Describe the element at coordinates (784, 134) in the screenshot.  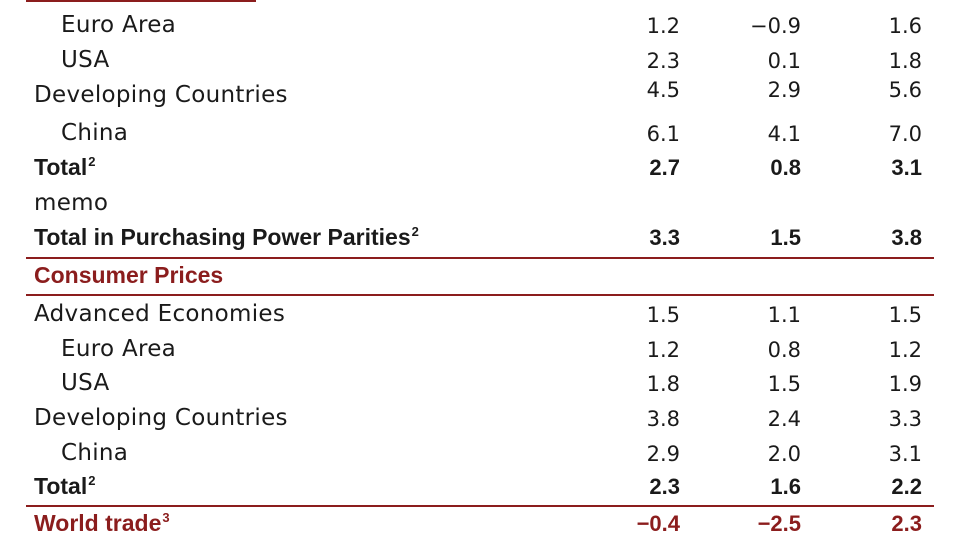
I see `value-col-2: 4.1` at that location.